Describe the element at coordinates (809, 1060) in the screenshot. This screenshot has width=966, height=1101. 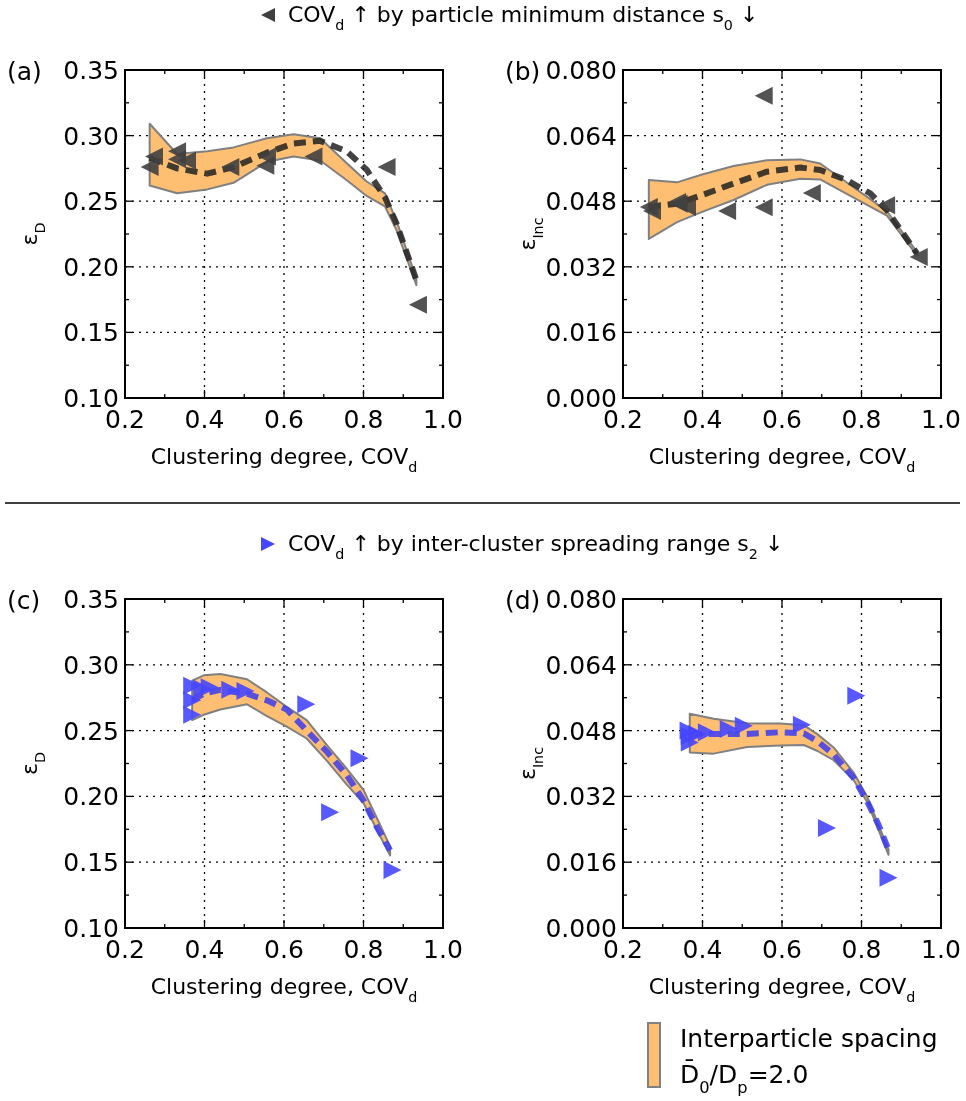
I see `text: Interparticle spacing D̄$_{0}$/D$_{p}$=2.0` at that location.